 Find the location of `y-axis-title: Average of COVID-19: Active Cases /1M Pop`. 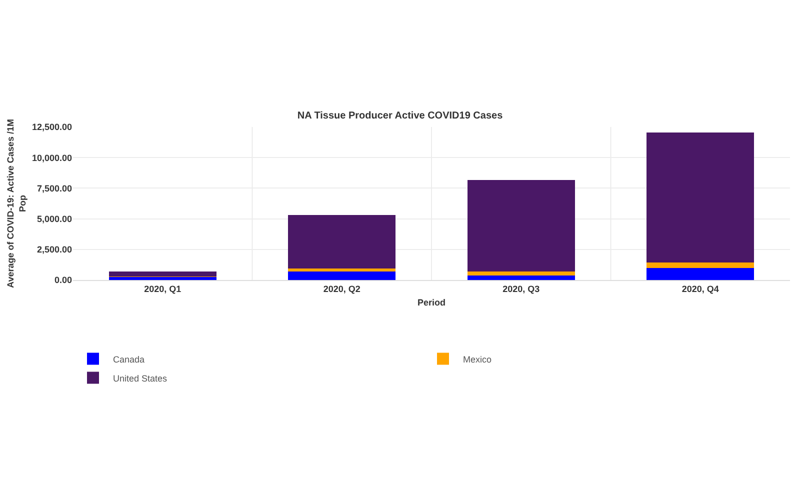

y-axis-title: Average of COVID-19: Active Cases /1M Pop is located at coordinates (17, 203).